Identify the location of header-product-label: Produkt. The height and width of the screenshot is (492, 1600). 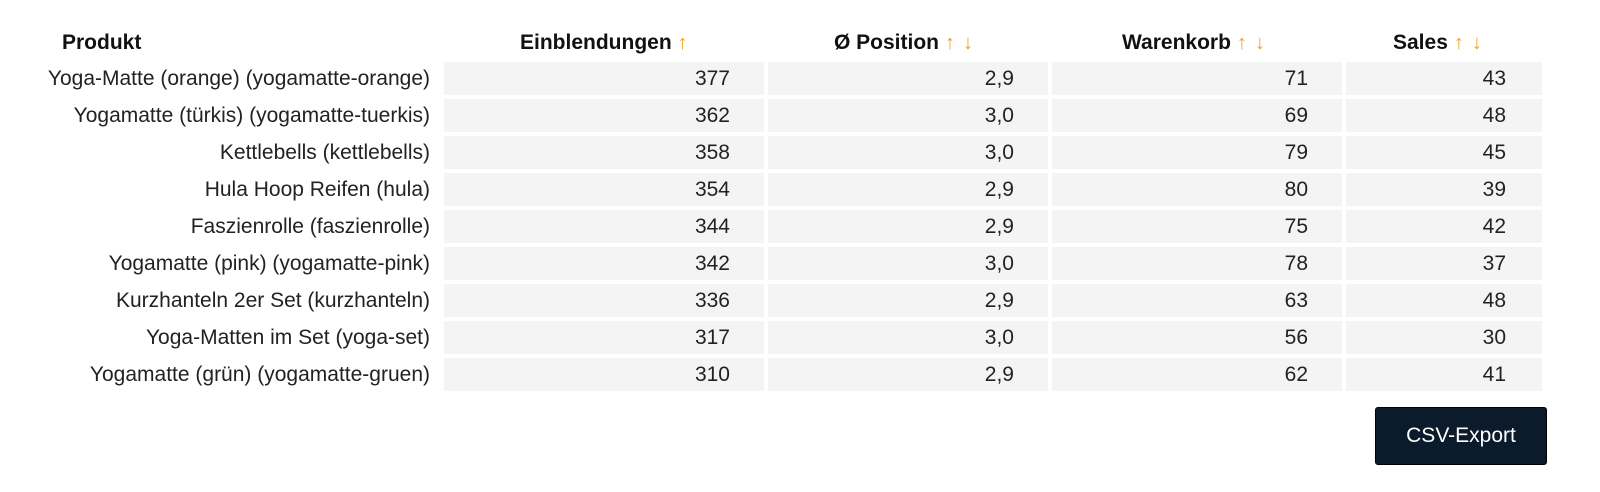
(102, 42).